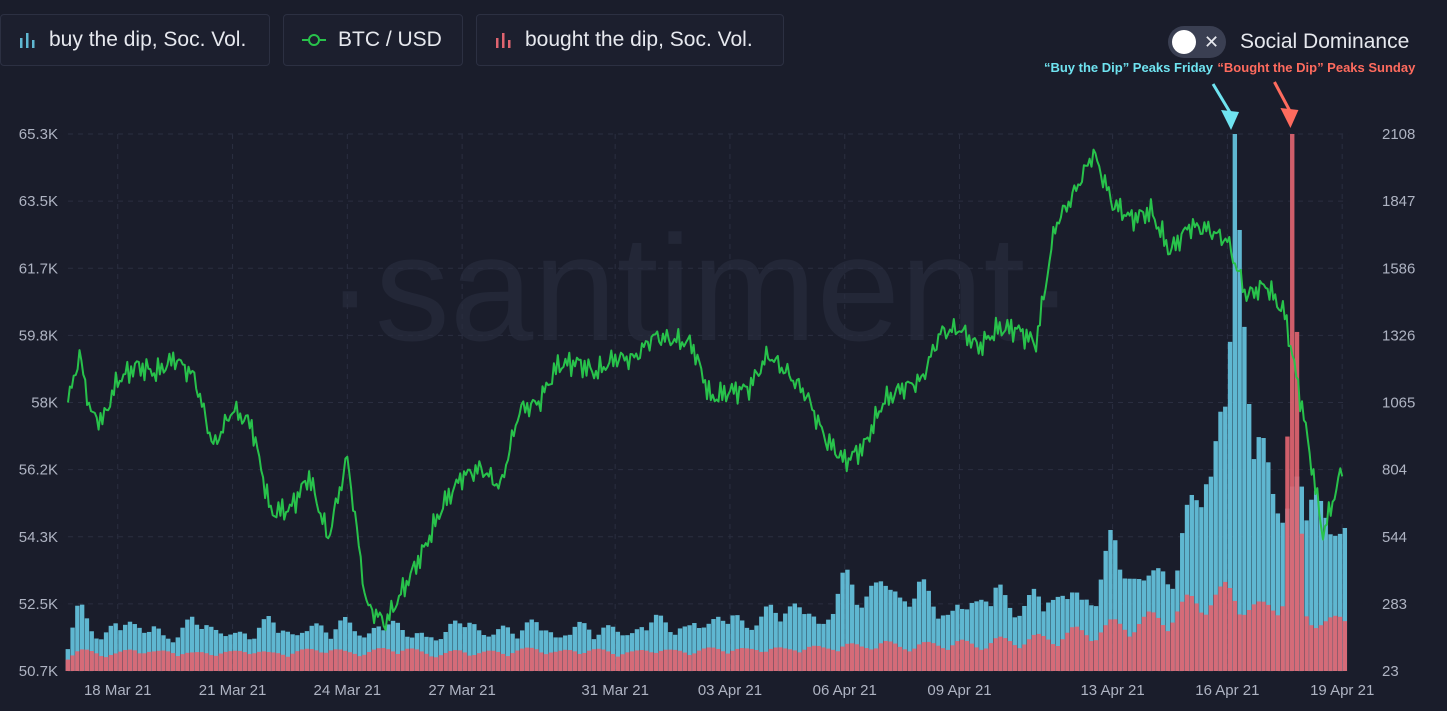 The width and height of the screenshot is (1447, 711). What do you see at coordinates (1398, 403) in the screenshot?
I see `y-right-tick-label: 1065` at bounding box center [1398, 403].